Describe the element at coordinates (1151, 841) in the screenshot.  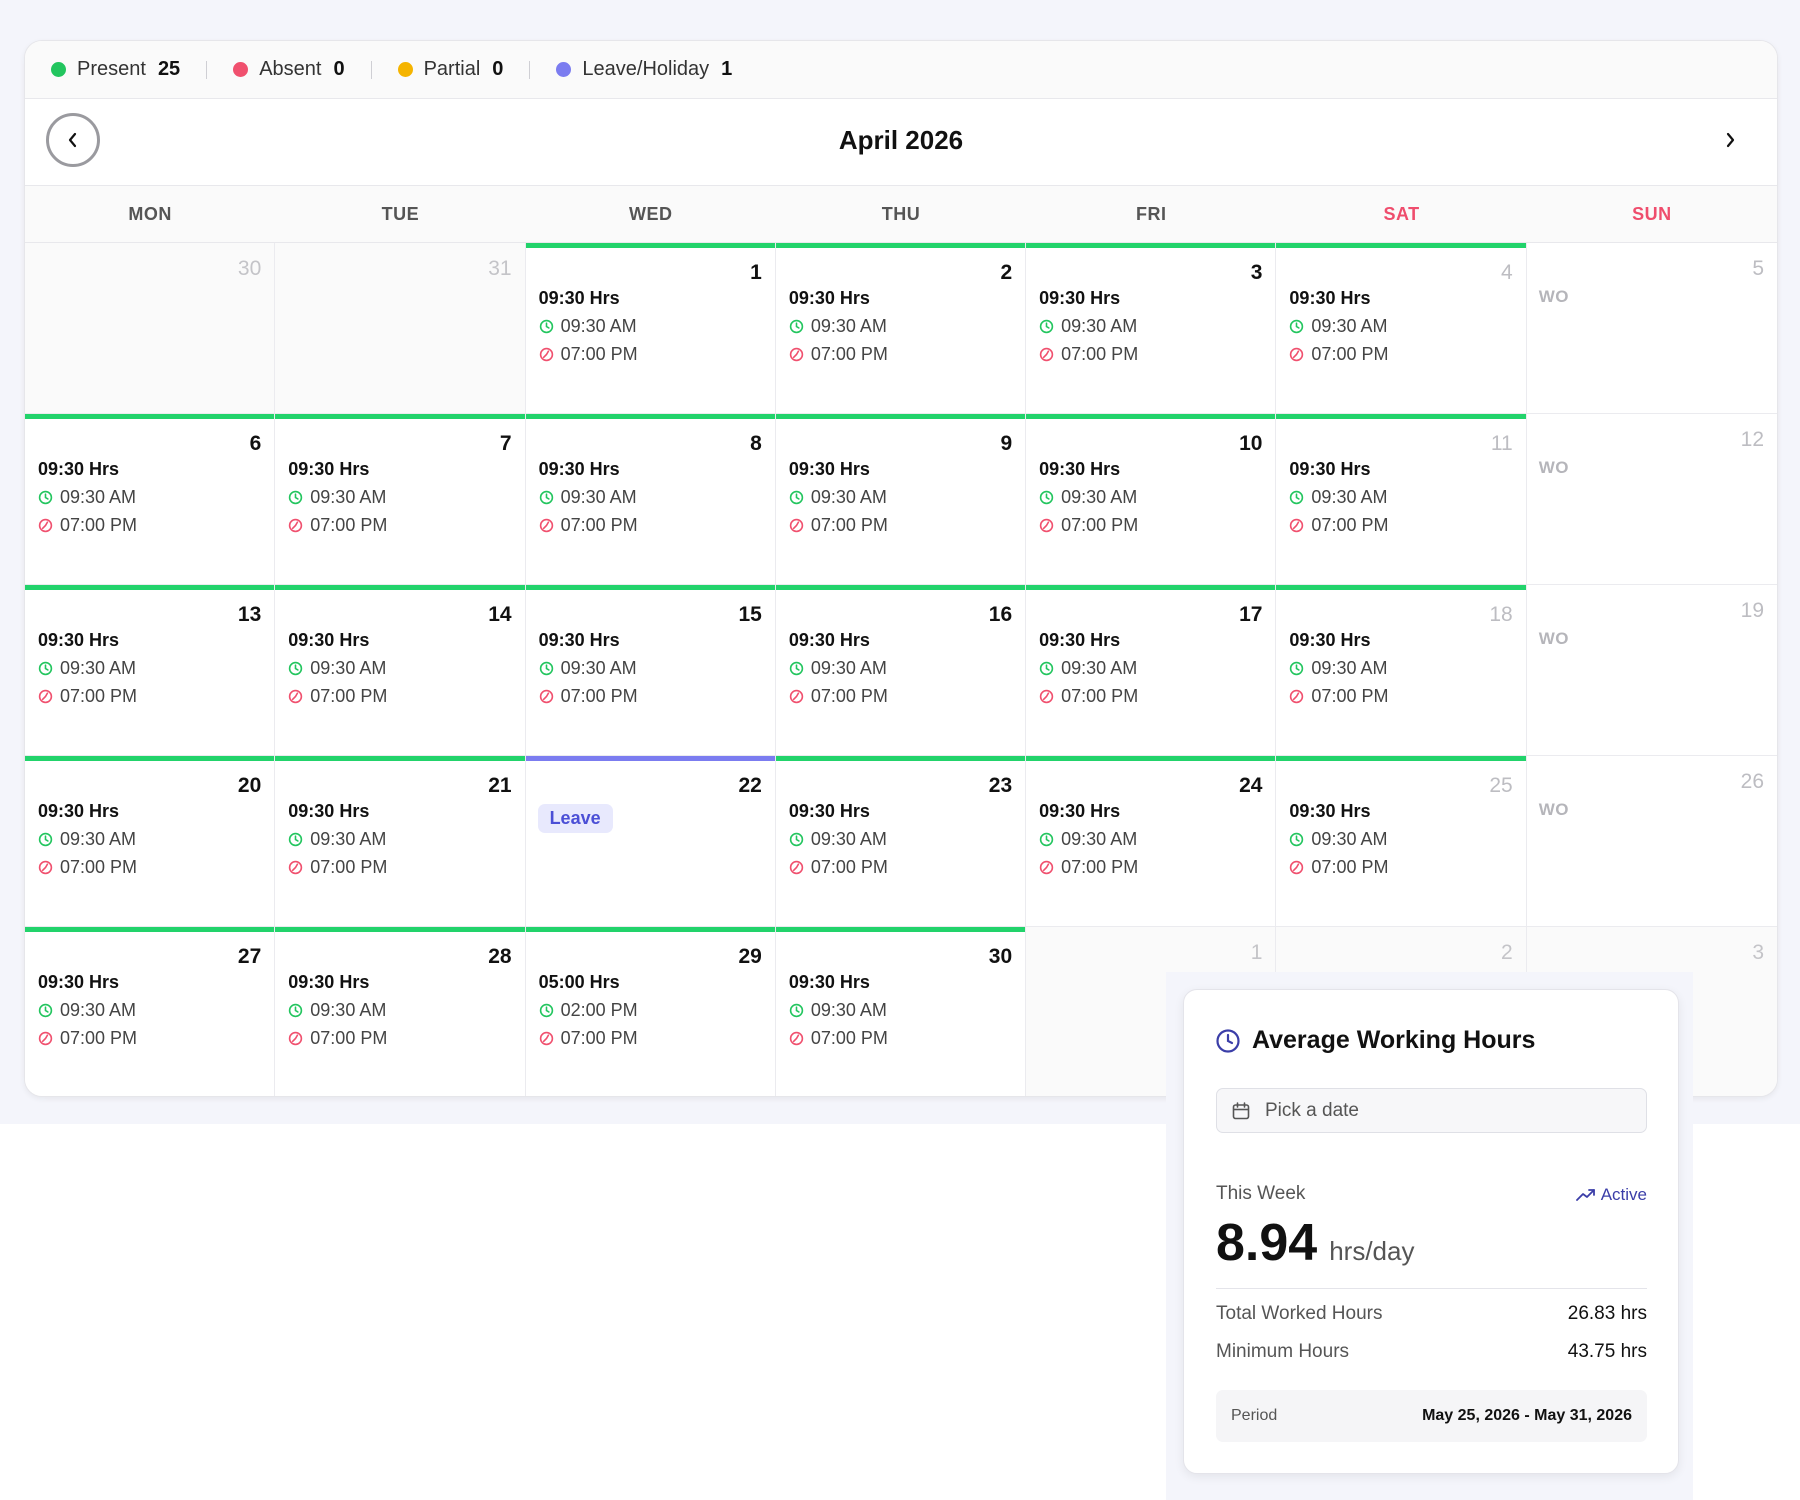
I see `calendar-day-cell: 24 09:30 Hrs 09:30 AM 07:00 PM` at that location.